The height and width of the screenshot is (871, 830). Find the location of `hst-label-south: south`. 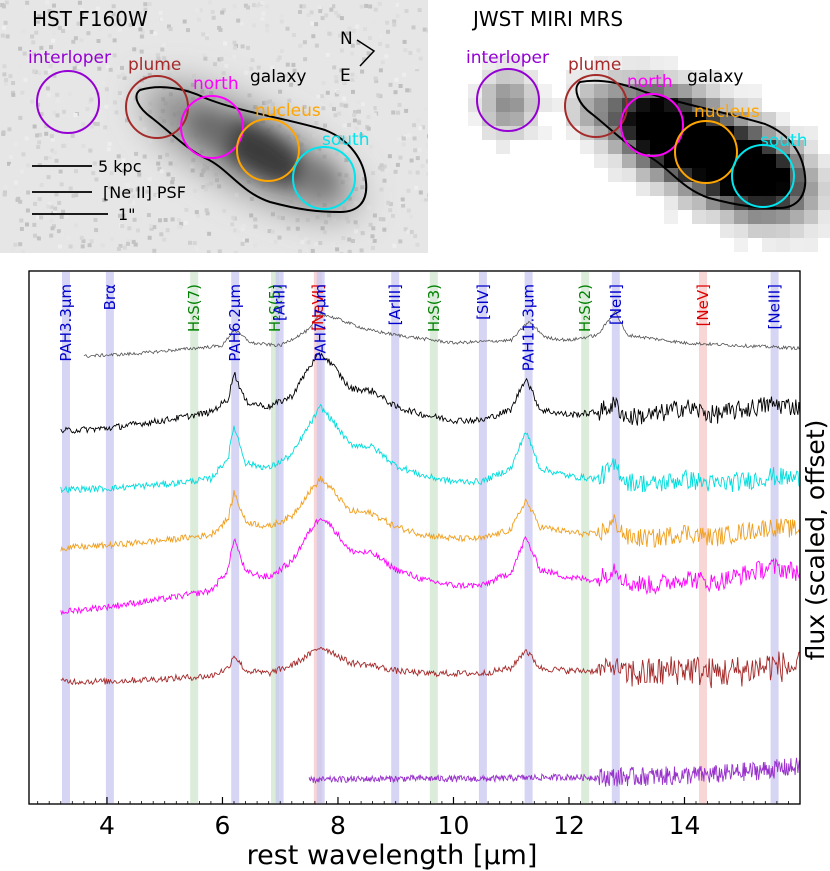

hst-label-south: south is located at coordinates (345, 140).